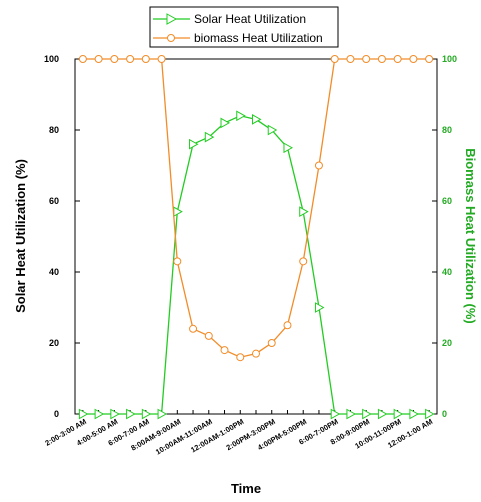 The width and height of the screenshot is (481, 502). Describe the element at coordinates (51, 59) in the screenshot. I see `y-left-tick-label: 100` at that location.